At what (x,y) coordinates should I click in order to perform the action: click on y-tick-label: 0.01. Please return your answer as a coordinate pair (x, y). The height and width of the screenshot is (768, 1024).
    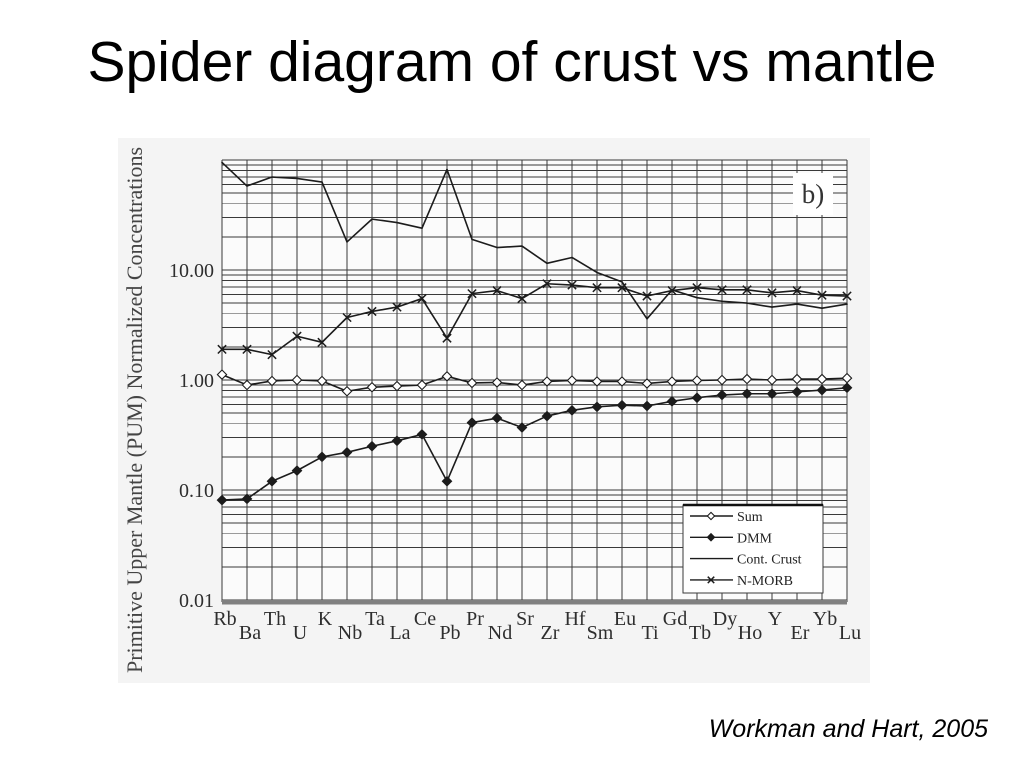
    Looking at the image, I should click on (196, 601).